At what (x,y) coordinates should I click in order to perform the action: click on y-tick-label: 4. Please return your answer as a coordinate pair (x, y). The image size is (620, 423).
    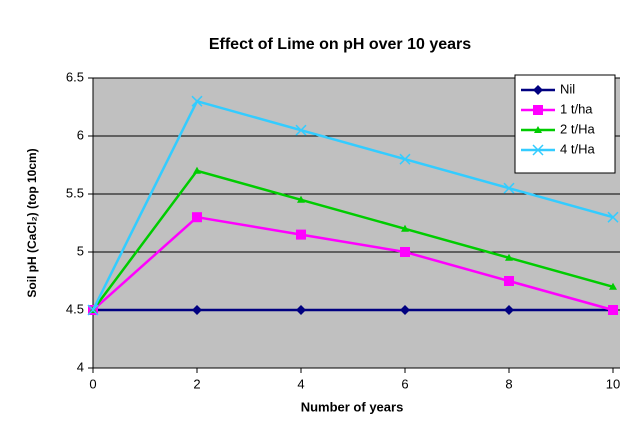
    Looking at the image, I should click on (80, 366).